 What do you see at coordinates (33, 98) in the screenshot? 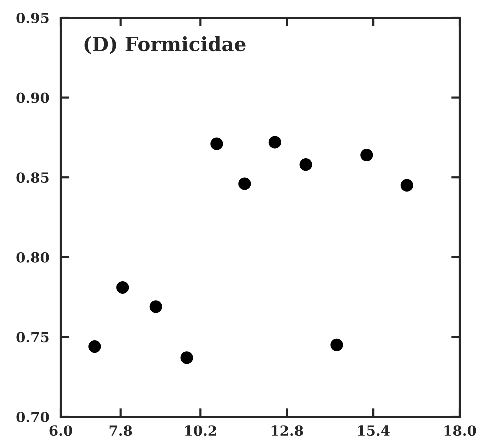
I see `y-tick-label: 0.90` at bounding box center [33, 98].